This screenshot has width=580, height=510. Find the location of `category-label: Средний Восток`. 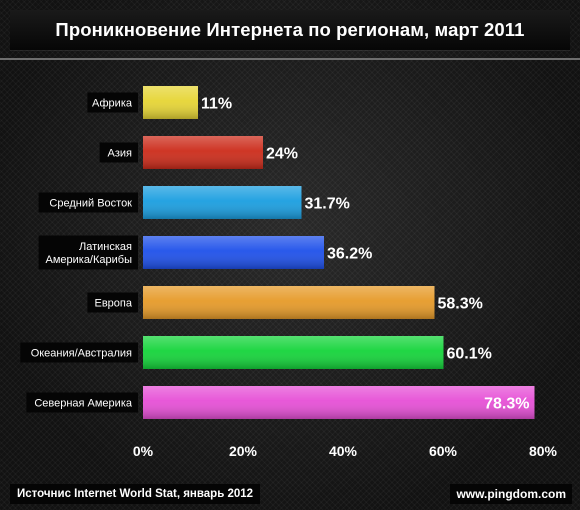

category-label: Средний Восток is located at coordinates (90, 204).